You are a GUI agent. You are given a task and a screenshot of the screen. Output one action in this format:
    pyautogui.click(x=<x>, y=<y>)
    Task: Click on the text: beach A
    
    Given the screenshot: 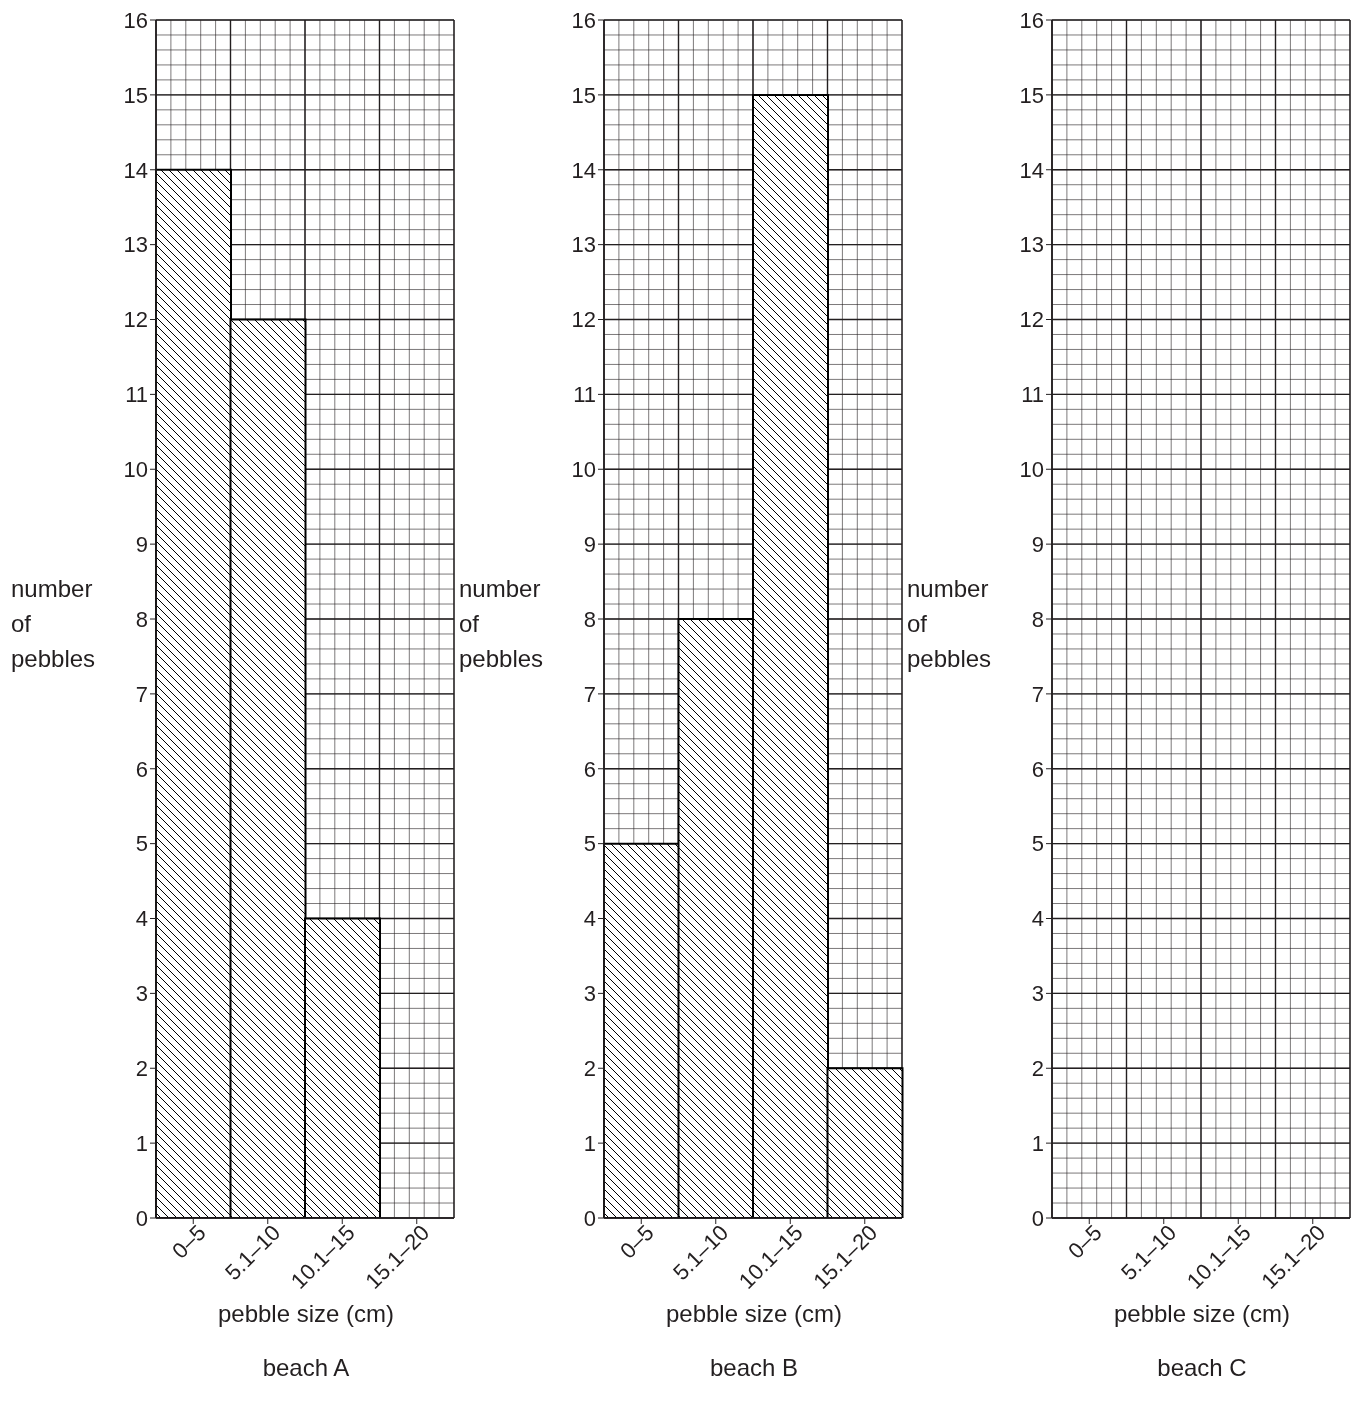 What is the action you would take?
    pyautogui.click(x=306, y=1368)
    